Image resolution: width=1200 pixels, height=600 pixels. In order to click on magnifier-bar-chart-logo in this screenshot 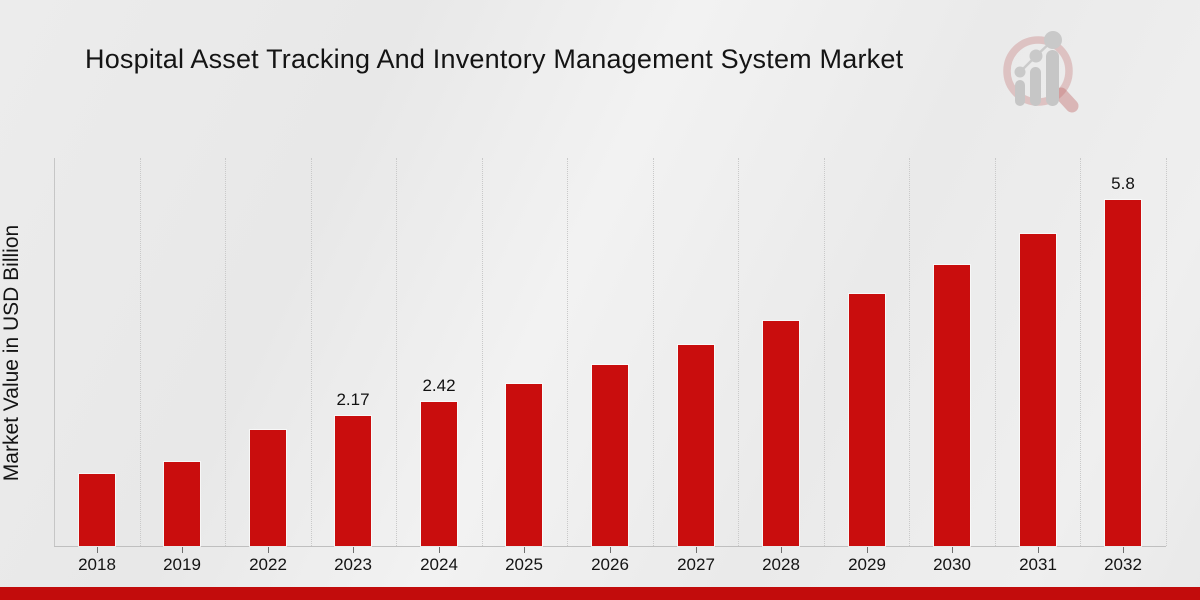, I will do `click(1041, 72)`.